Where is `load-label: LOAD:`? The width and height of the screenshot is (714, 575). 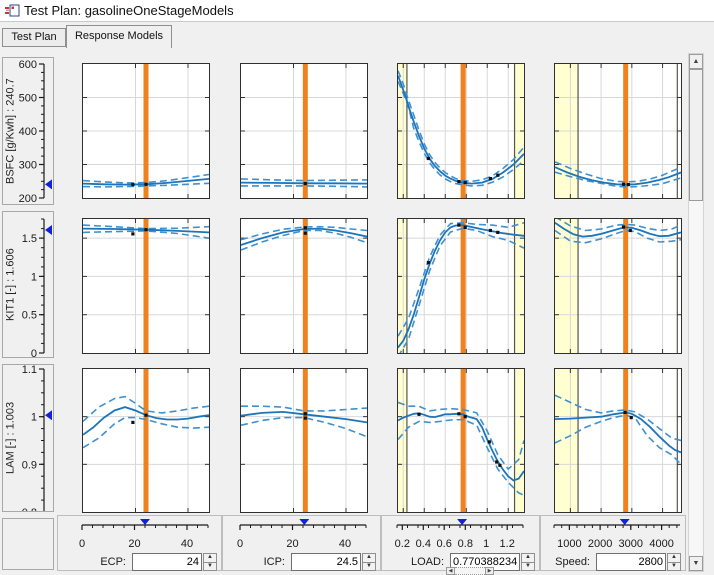
load-label: LOAD: is located at coordinates (427, 562).